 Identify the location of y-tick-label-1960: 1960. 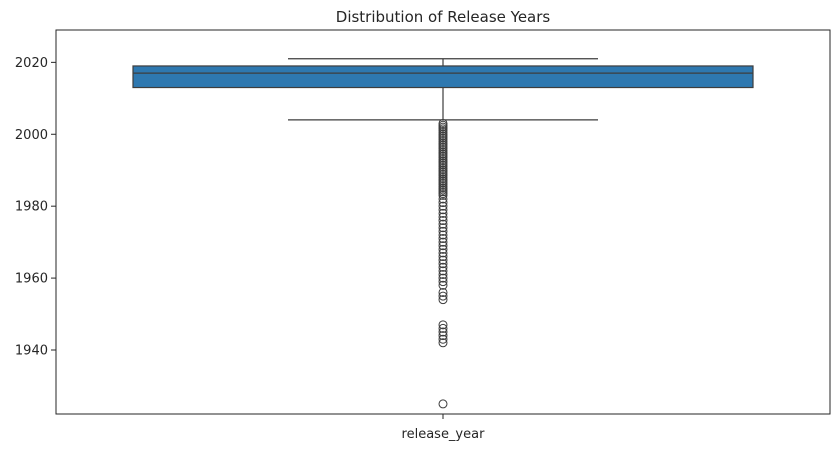
(31, 279).